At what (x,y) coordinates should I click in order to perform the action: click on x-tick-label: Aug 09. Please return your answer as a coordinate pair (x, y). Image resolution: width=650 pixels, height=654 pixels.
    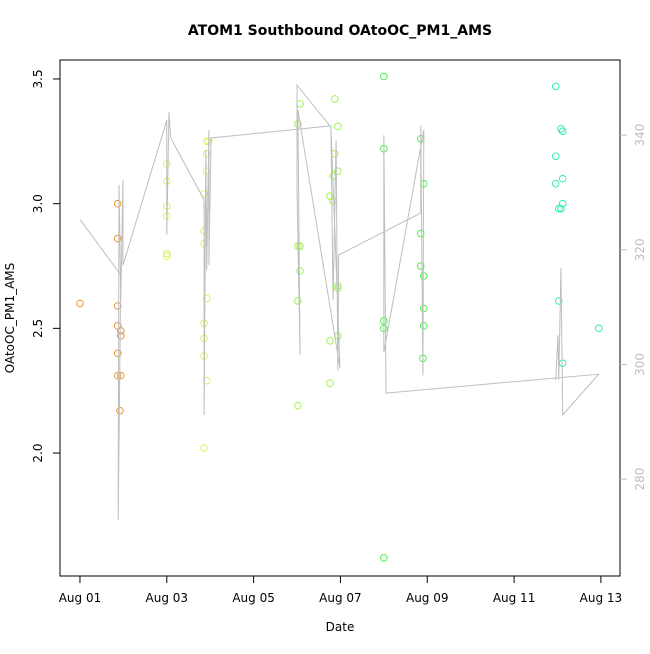
    Looking at the image, I should click on (427, 598).